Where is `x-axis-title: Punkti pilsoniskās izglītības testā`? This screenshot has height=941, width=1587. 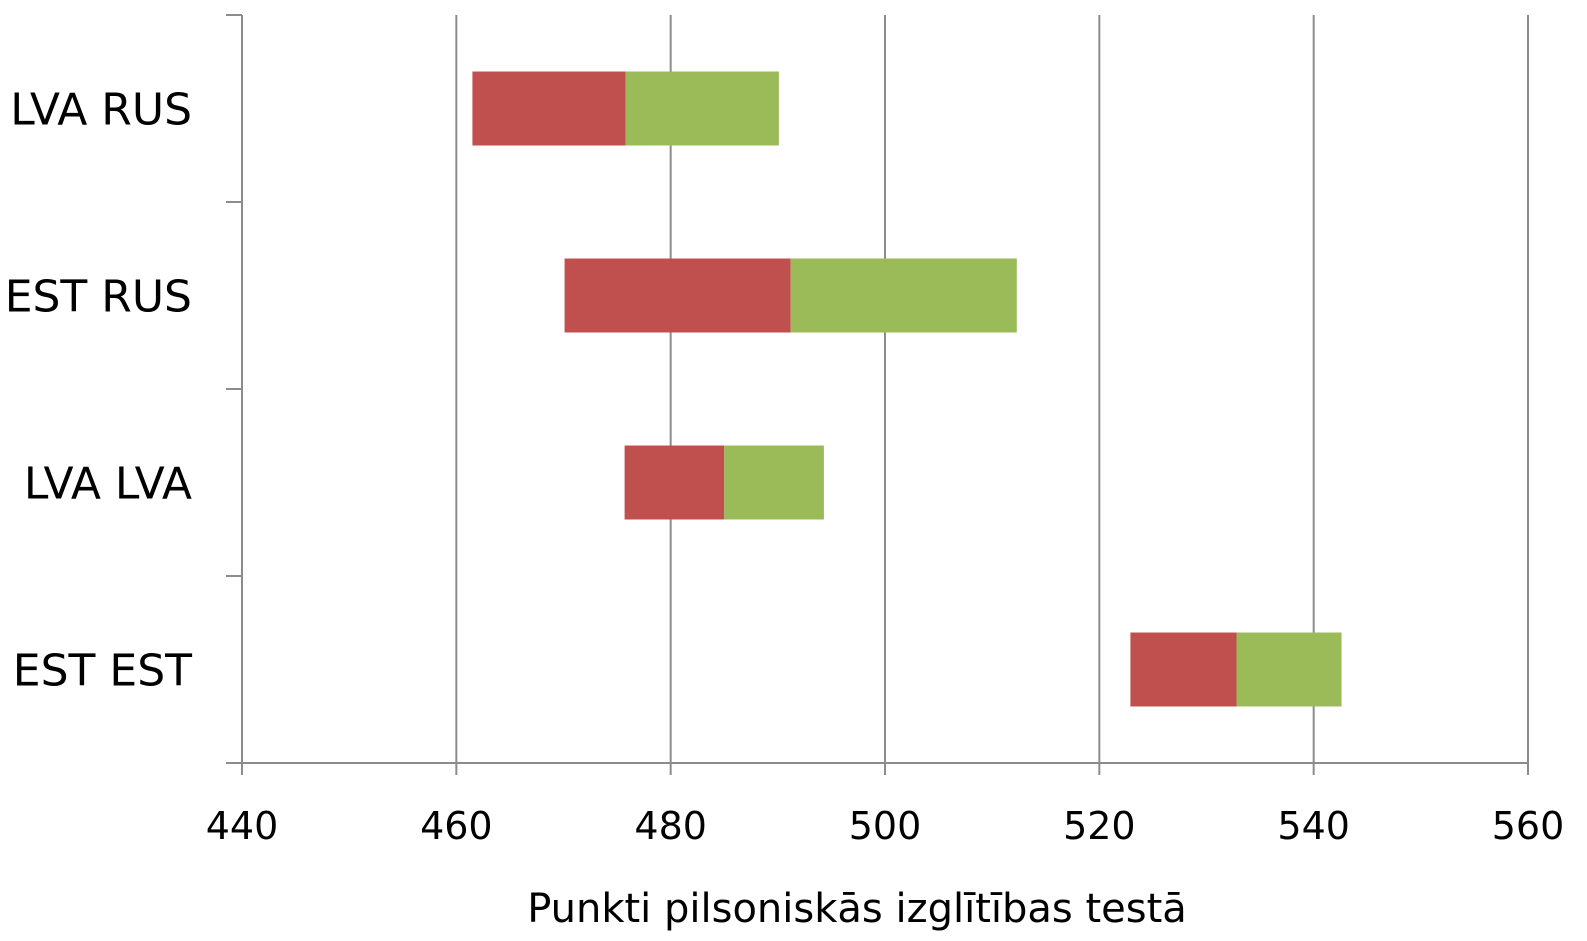
x-axis-title: Punkti pilsoniskās izglītības testā is located at coordinates (857, 909).